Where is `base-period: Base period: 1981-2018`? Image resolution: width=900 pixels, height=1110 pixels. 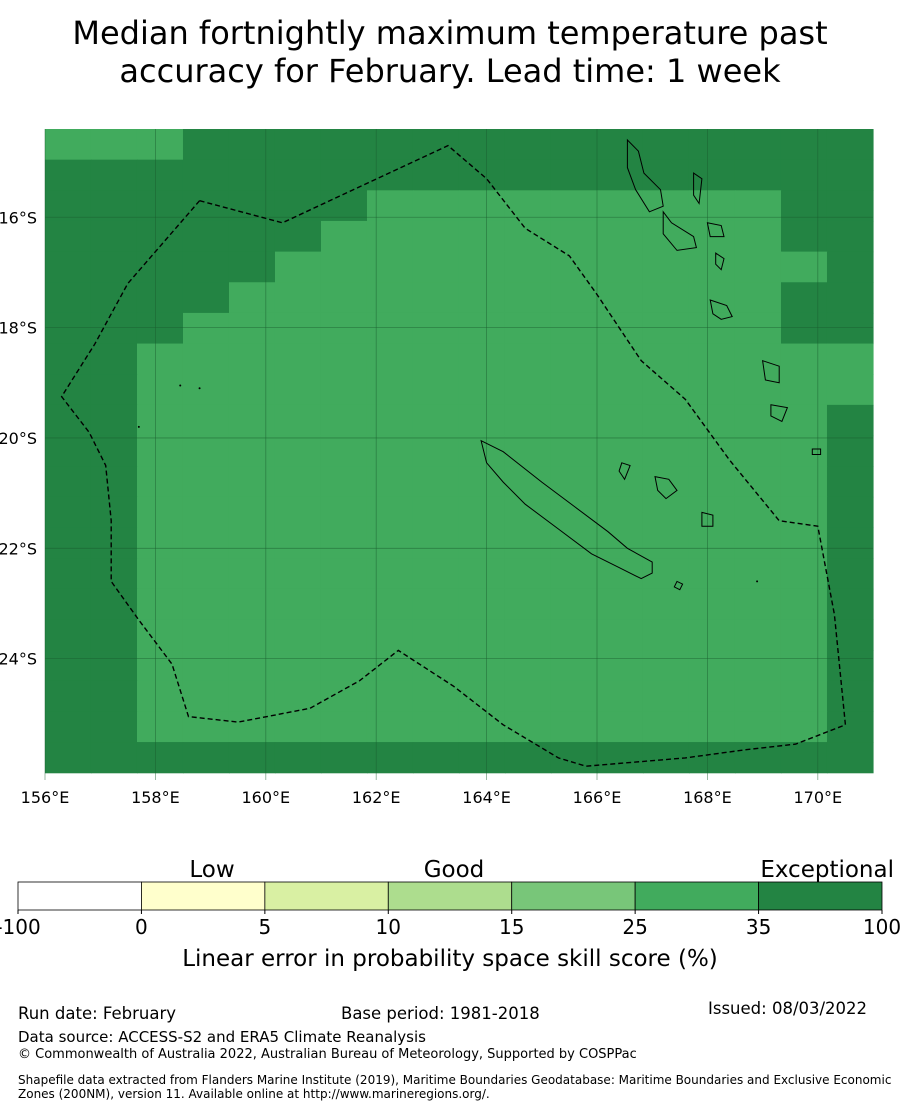
base-period: Base period: 1981-2018 is located at coordinates (440, 1013).